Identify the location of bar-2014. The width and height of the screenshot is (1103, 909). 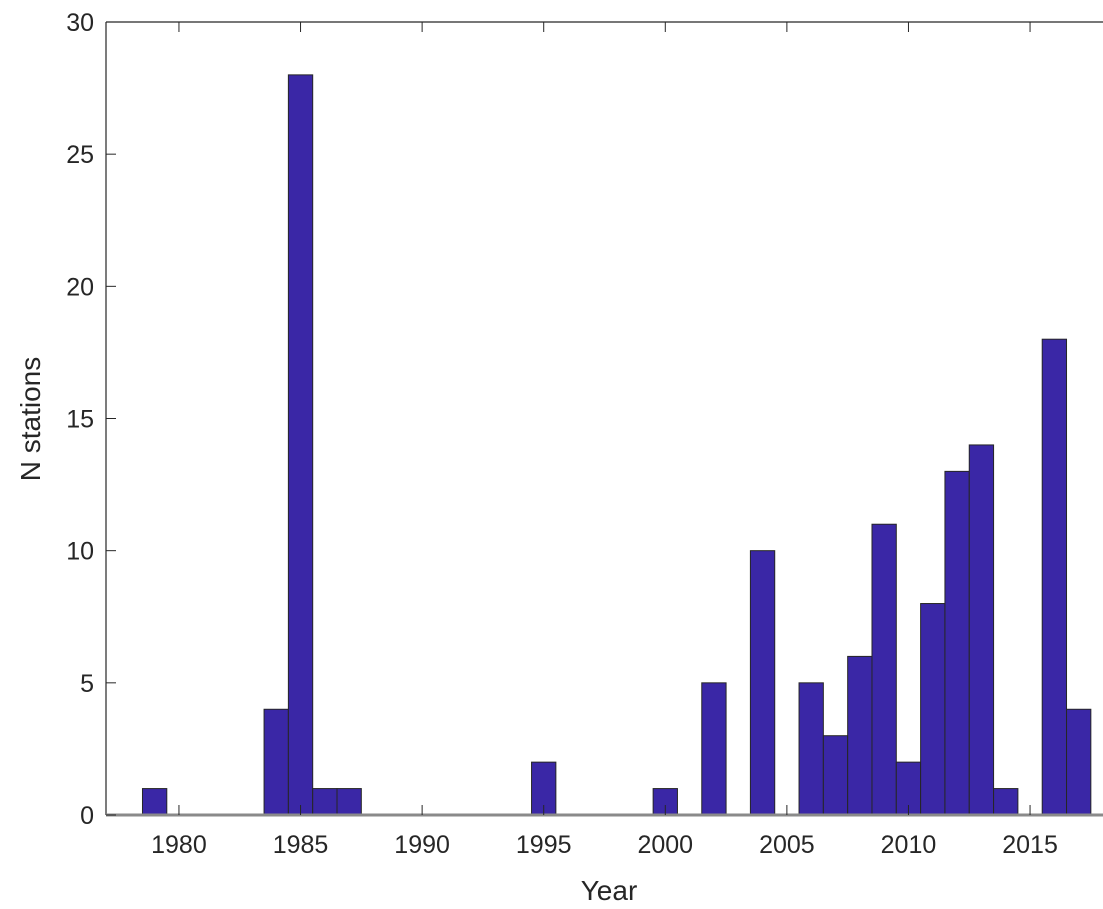
(1006, 802).